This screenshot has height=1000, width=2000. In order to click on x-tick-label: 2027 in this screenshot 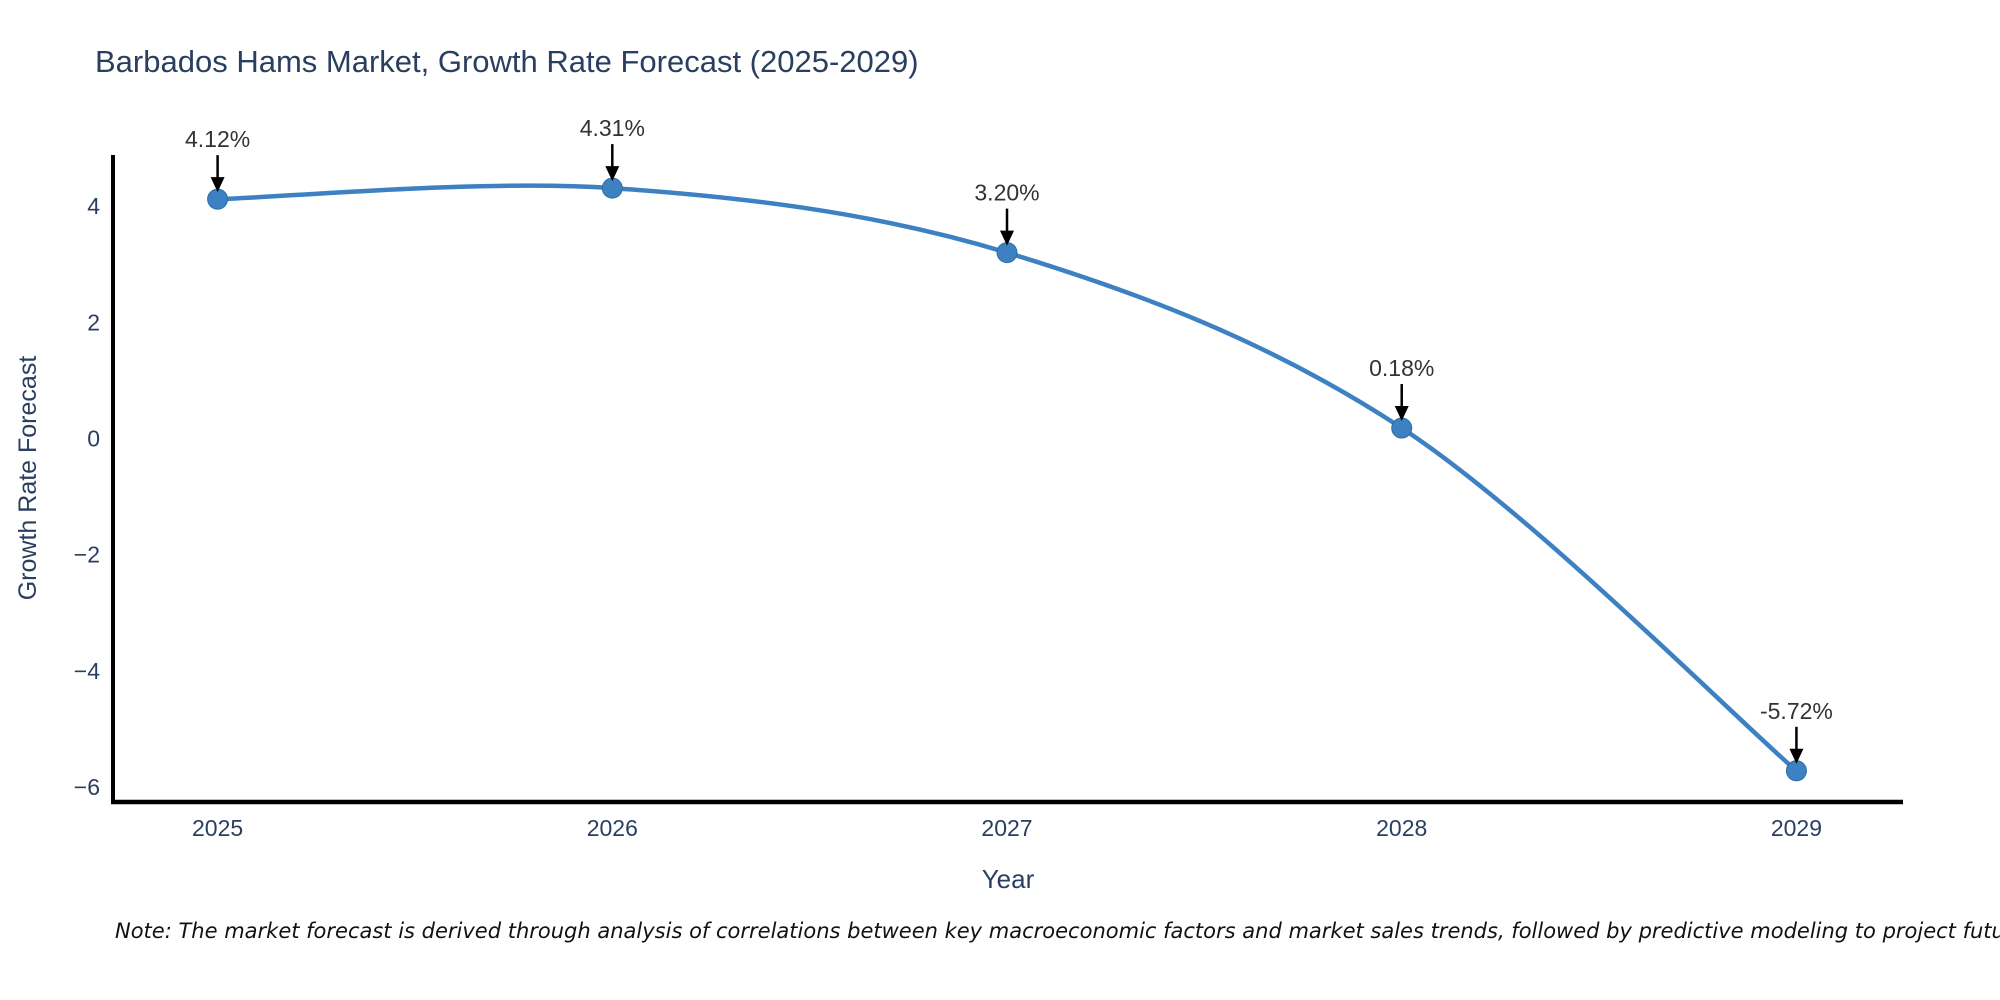, I will do `click(1006, 828)`.